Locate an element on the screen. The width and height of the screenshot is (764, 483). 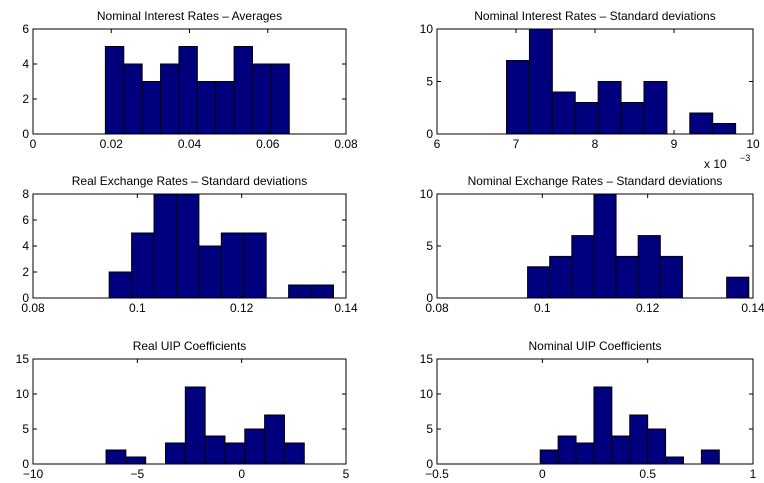
x-tick-label: 10 is located at coordinates (753, 144).